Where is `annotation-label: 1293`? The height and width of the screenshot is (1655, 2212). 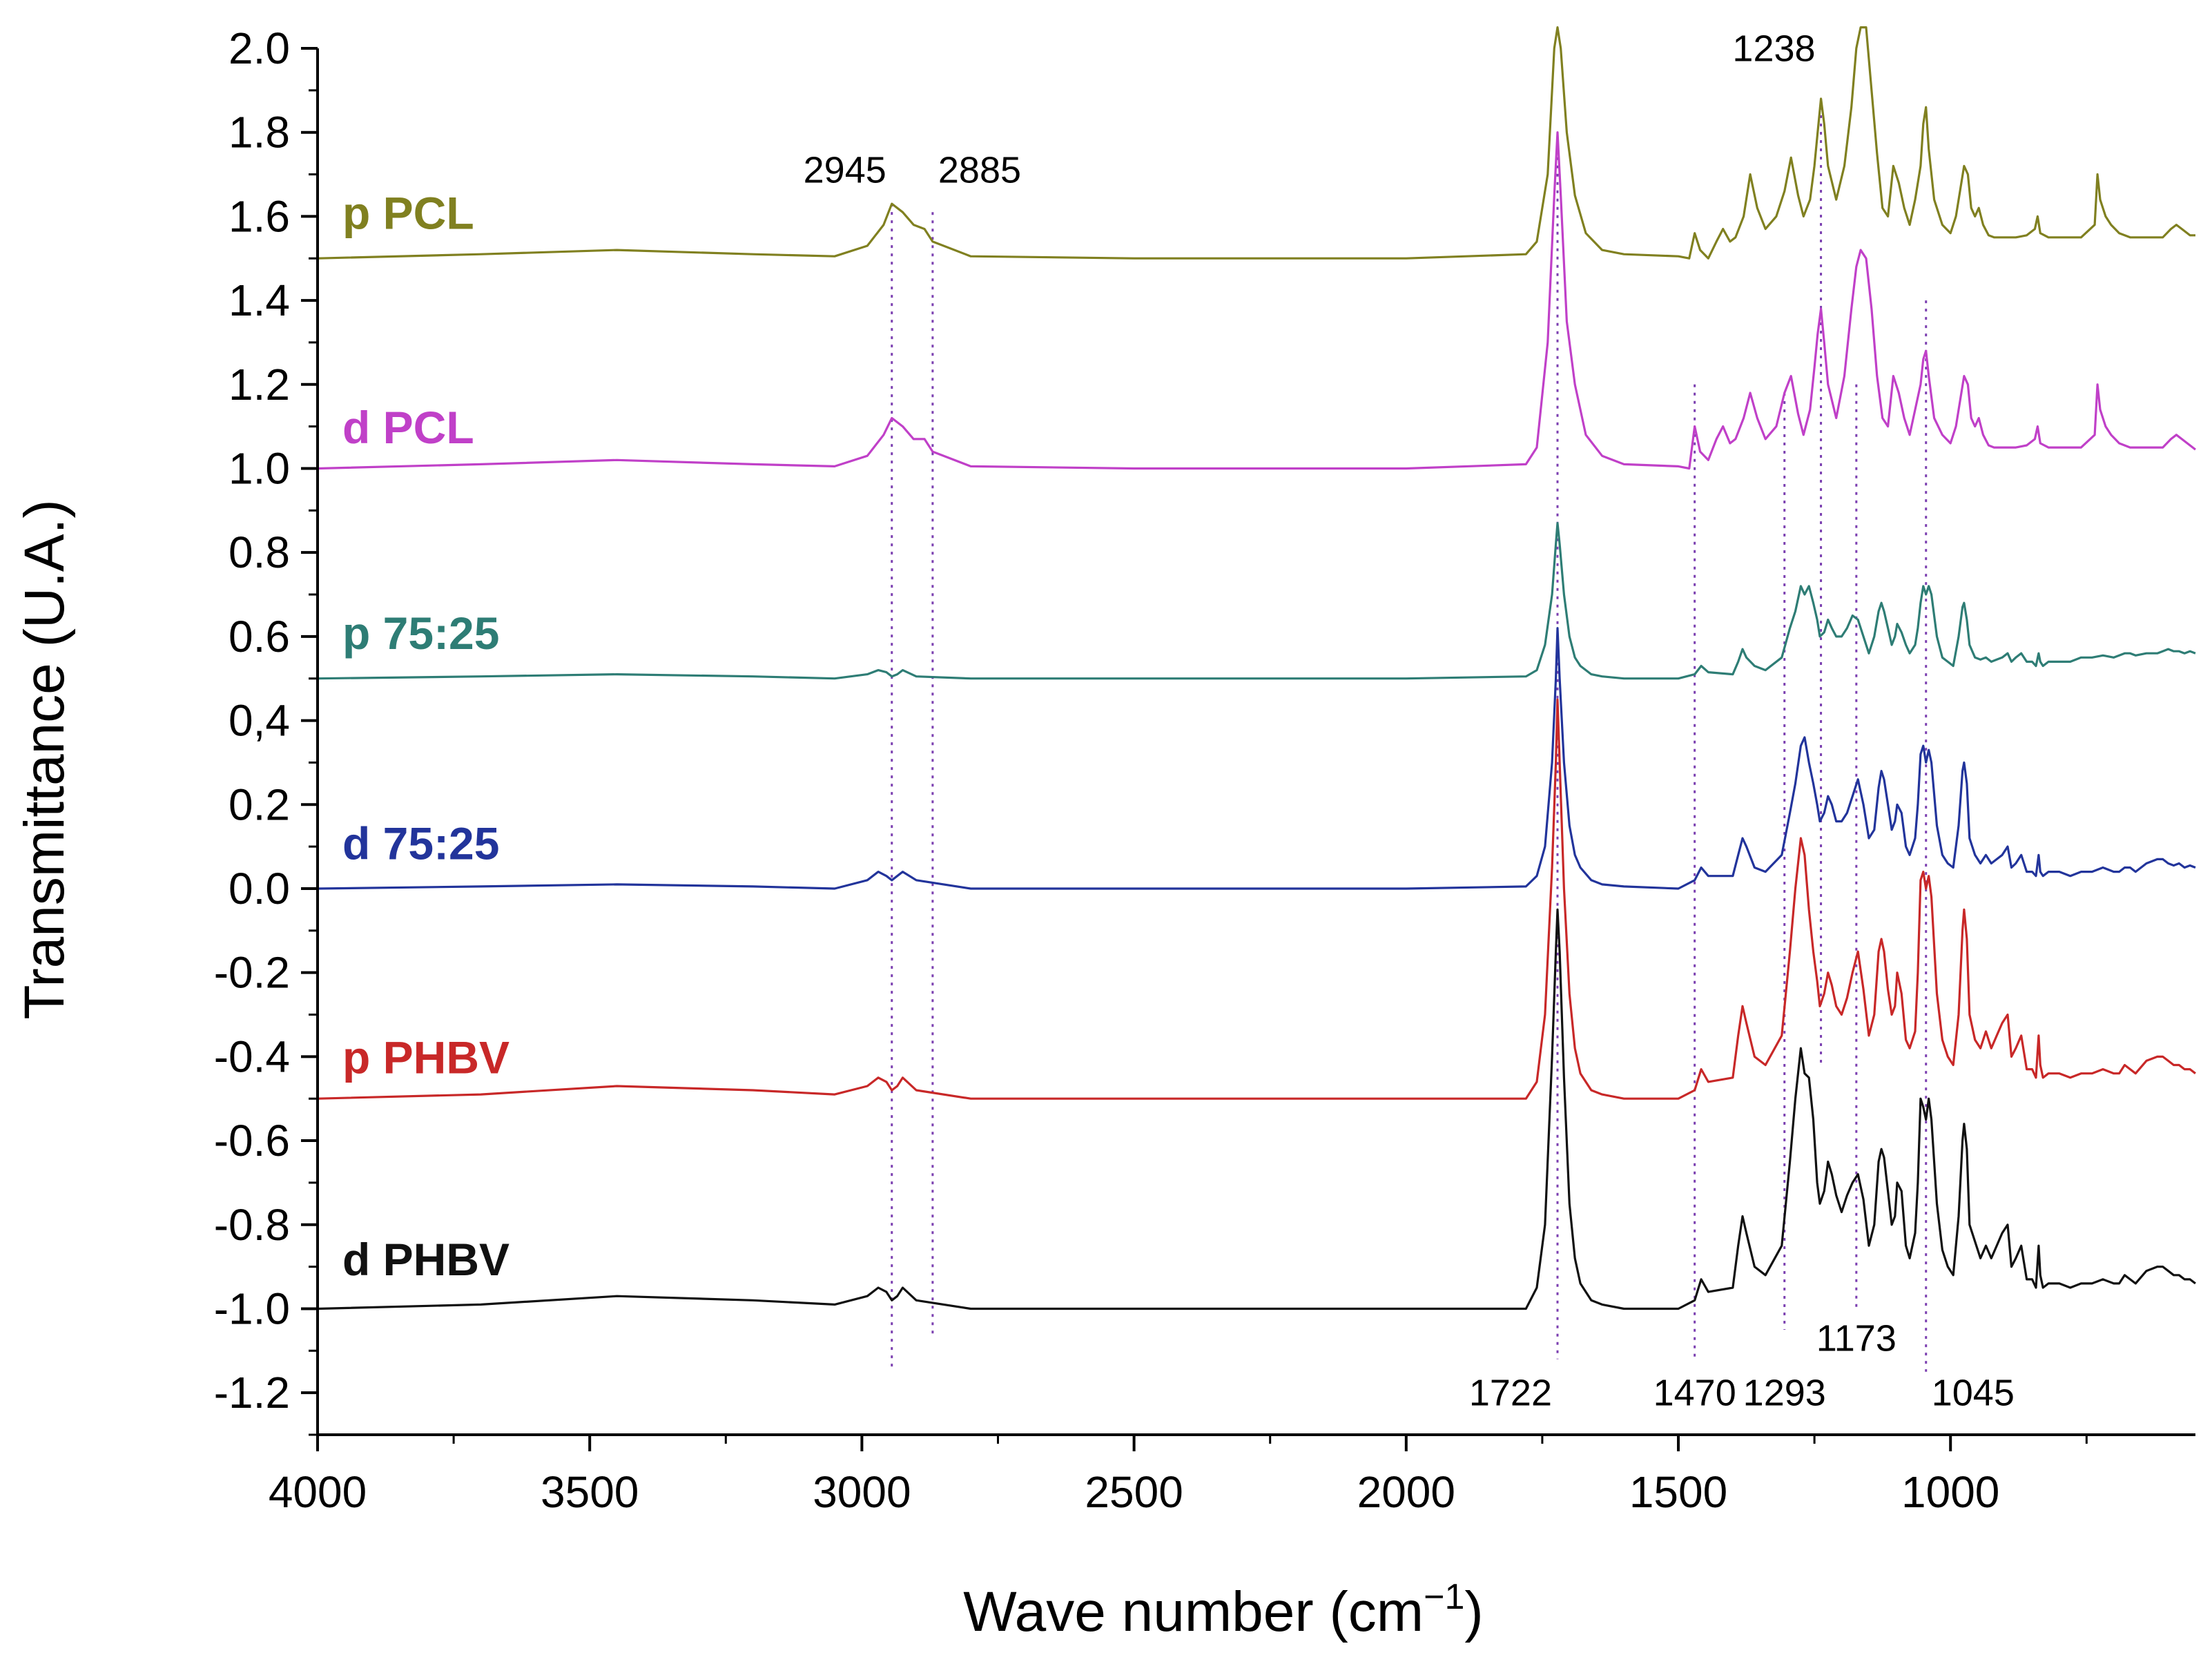 annotation-label: 1293 is located at coordinates (1784, 1392).